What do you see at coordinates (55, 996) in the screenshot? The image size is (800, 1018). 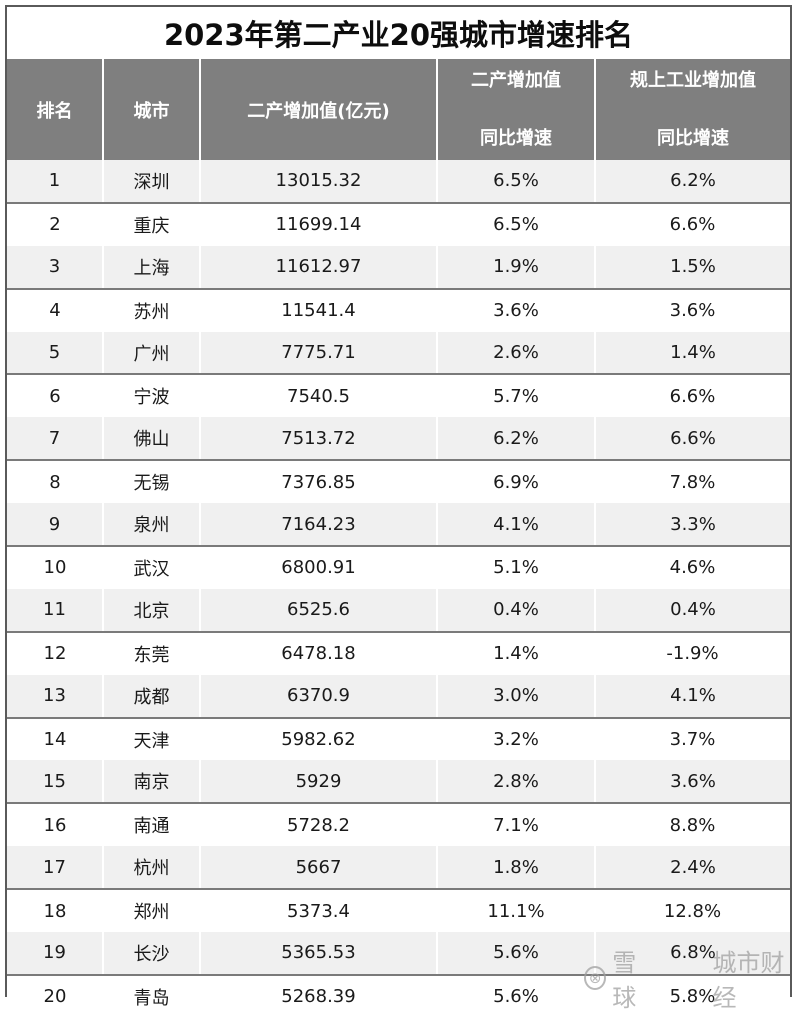 I see `cell-rank: 20` at bounding box center [55, 996].